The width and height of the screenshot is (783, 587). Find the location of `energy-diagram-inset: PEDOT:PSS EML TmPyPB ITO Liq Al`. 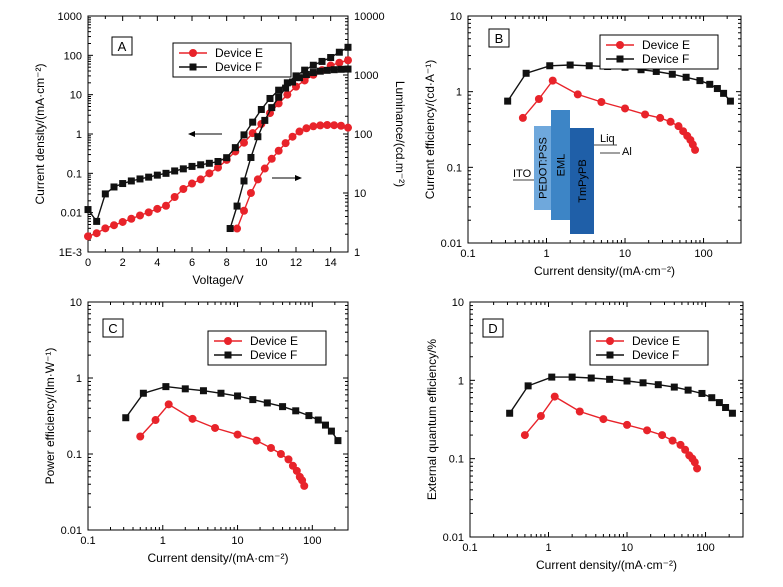

energy-diagram-inset: PEDOT:PSS EML TmPyPB ITO Liq Al is located at coordinates (572, 172).